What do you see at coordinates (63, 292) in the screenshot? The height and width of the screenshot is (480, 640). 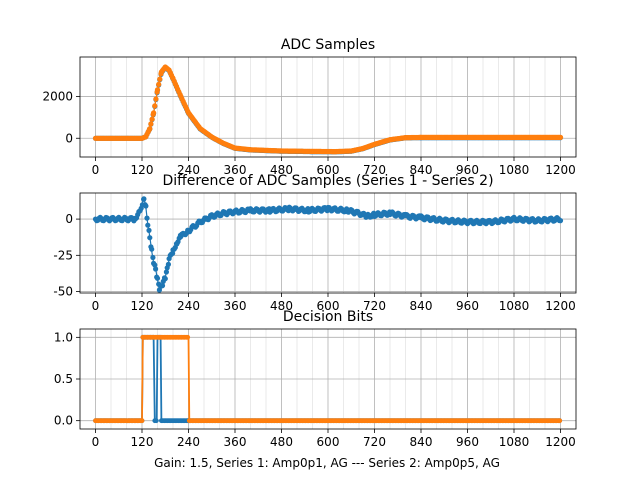 I see `y-tick-label: -50` at bounding box center [63, 292].